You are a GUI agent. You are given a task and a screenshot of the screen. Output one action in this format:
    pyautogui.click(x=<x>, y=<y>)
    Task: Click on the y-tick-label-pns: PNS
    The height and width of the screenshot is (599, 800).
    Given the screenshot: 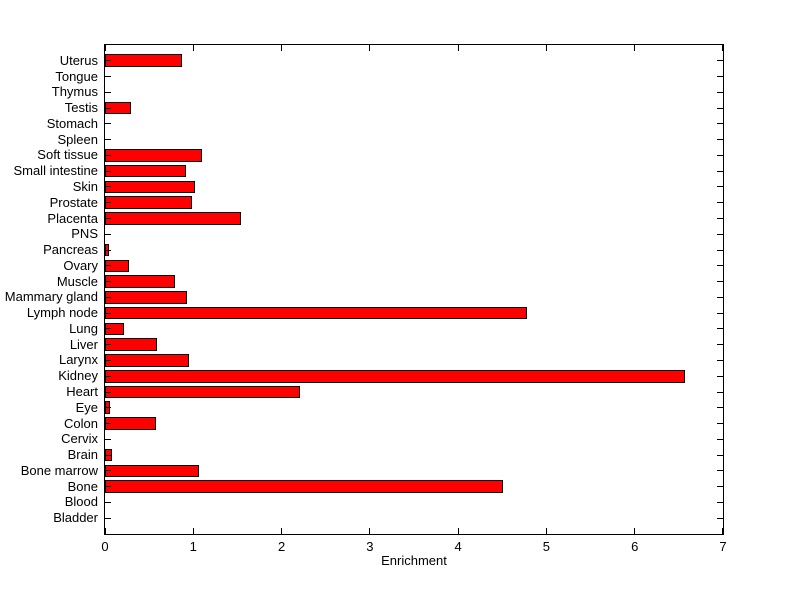 What is the action you would take?
    pyautogui.click(x=84, y=234)
    